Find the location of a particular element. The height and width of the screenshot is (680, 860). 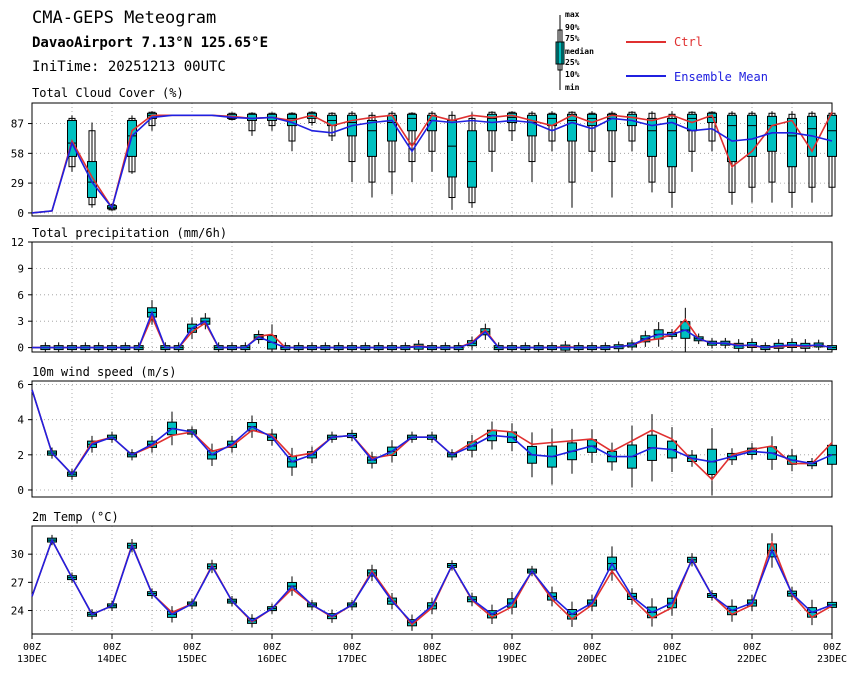

x-tick-hour-0: 00Z is located at coordinates (32, 647).